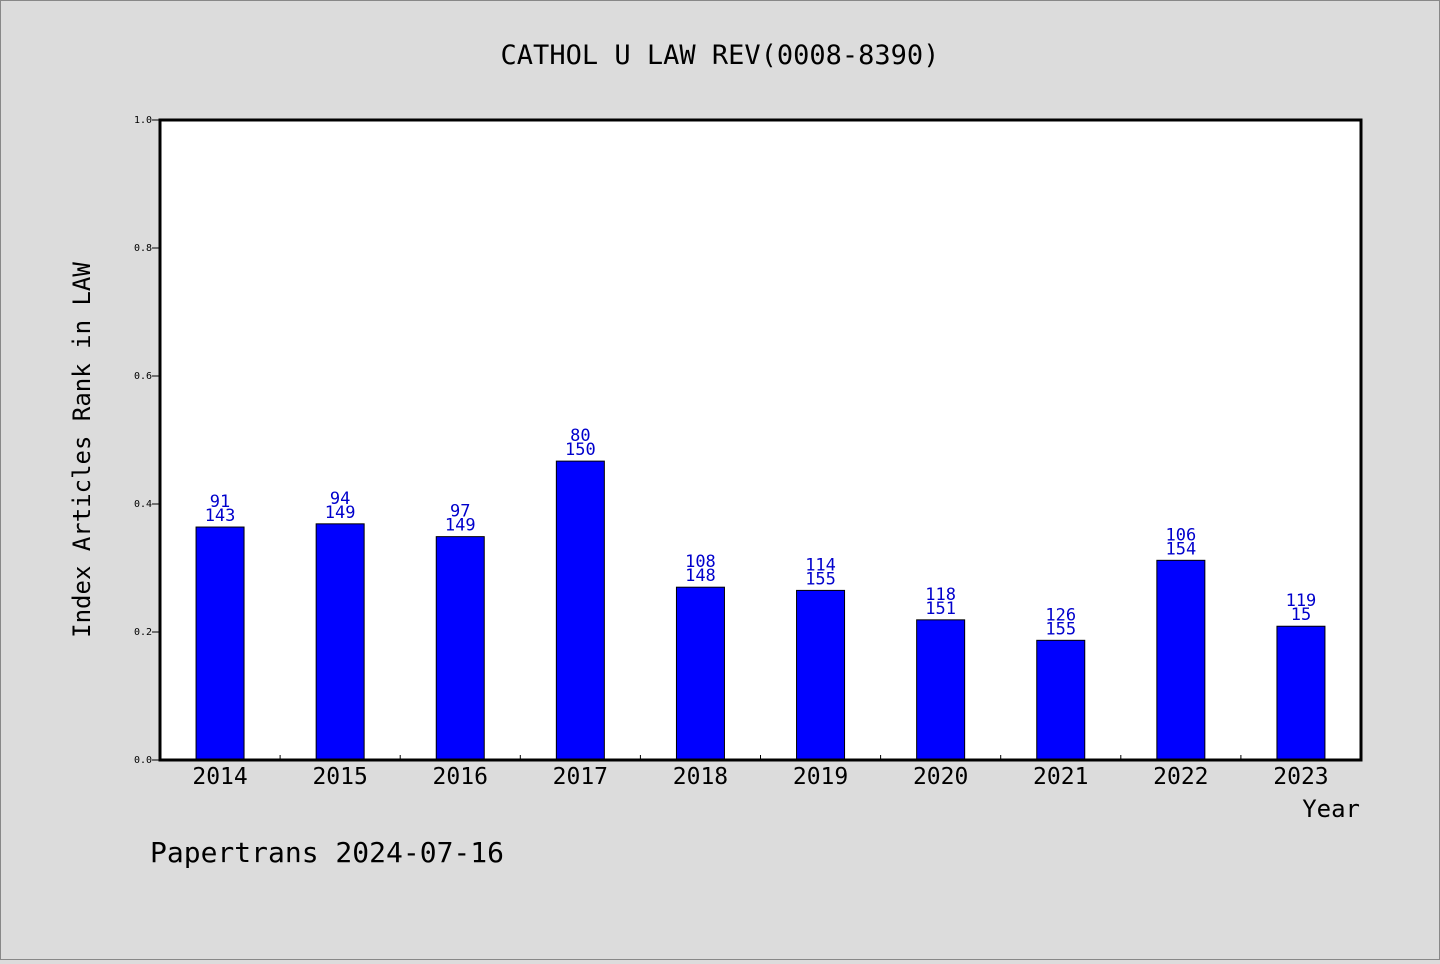  Describe the element at coordinates (1180, 777) in the screenshot. I see `x-tick-label: 2022` at that location.